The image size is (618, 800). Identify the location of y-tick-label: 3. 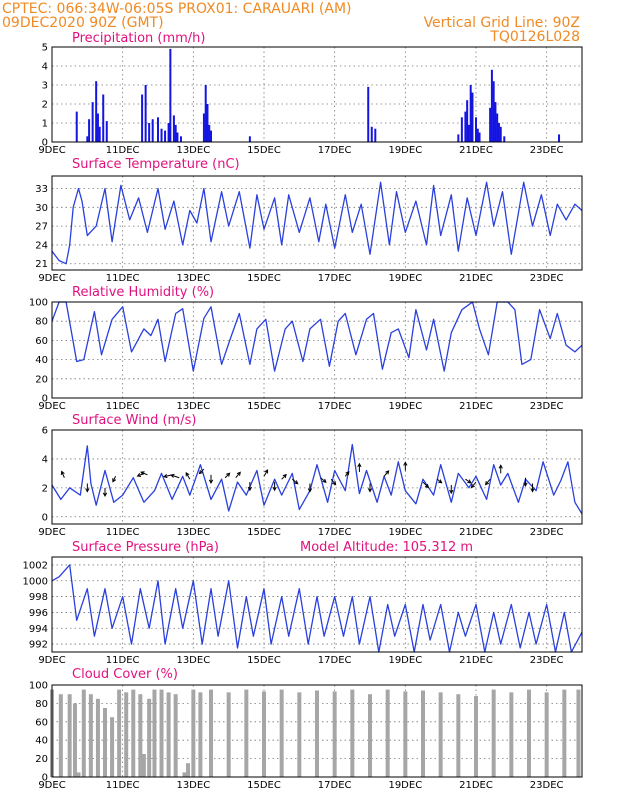
(45, 86).